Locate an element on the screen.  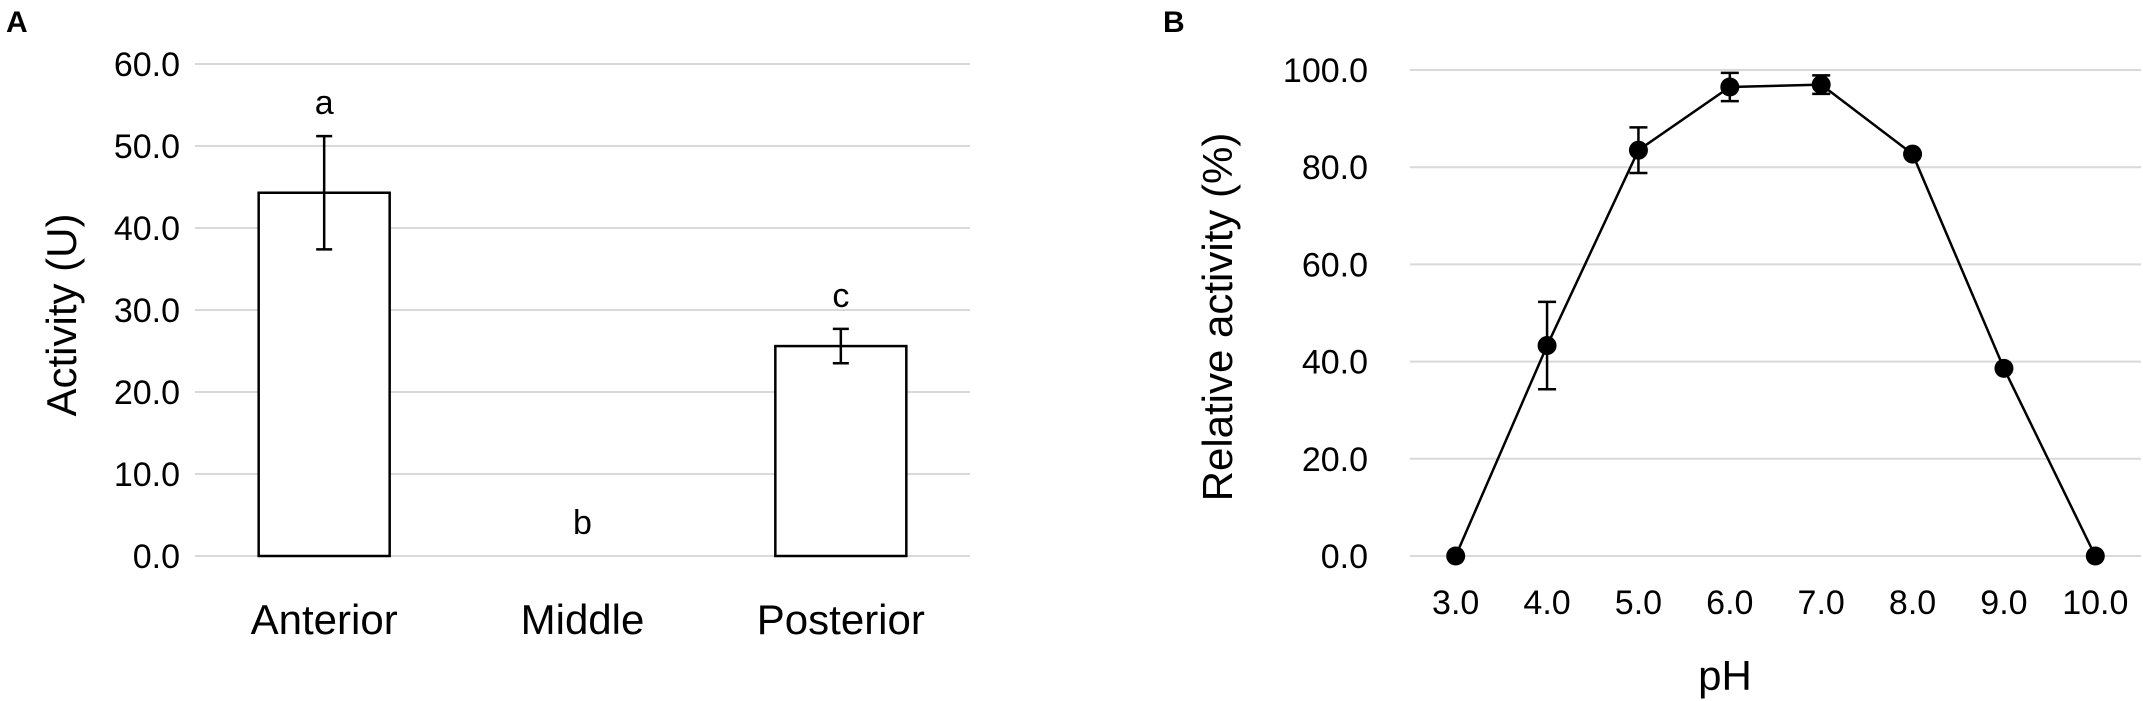
panel-b-y-tick-label: 60.0 is located at coordinates (1335, 265).